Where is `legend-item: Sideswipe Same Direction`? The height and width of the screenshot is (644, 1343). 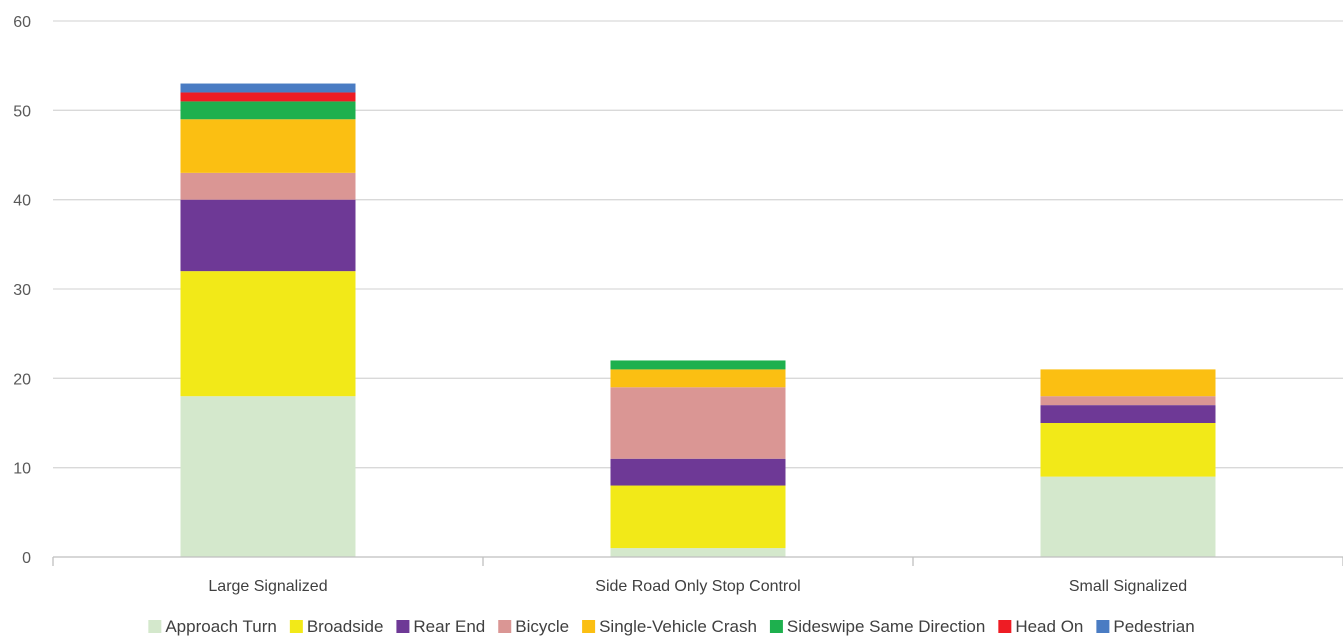 legend-item: Sideswipe Same Direction is located at coordinates (877, 626).